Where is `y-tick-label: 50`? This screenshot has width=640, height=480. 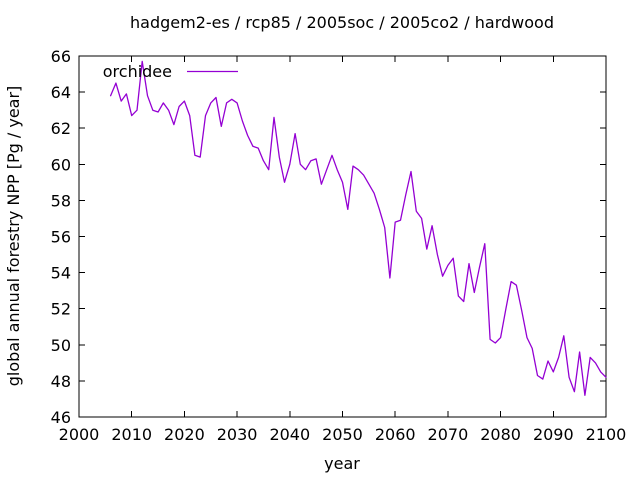
y-tick-label: 50 is located at coordinates (61, 345).